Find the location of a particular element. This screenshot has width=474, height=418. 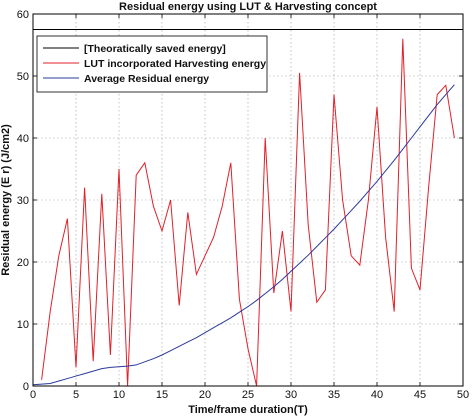

y-tick-label: 30 is located at coordinates (23, 201).